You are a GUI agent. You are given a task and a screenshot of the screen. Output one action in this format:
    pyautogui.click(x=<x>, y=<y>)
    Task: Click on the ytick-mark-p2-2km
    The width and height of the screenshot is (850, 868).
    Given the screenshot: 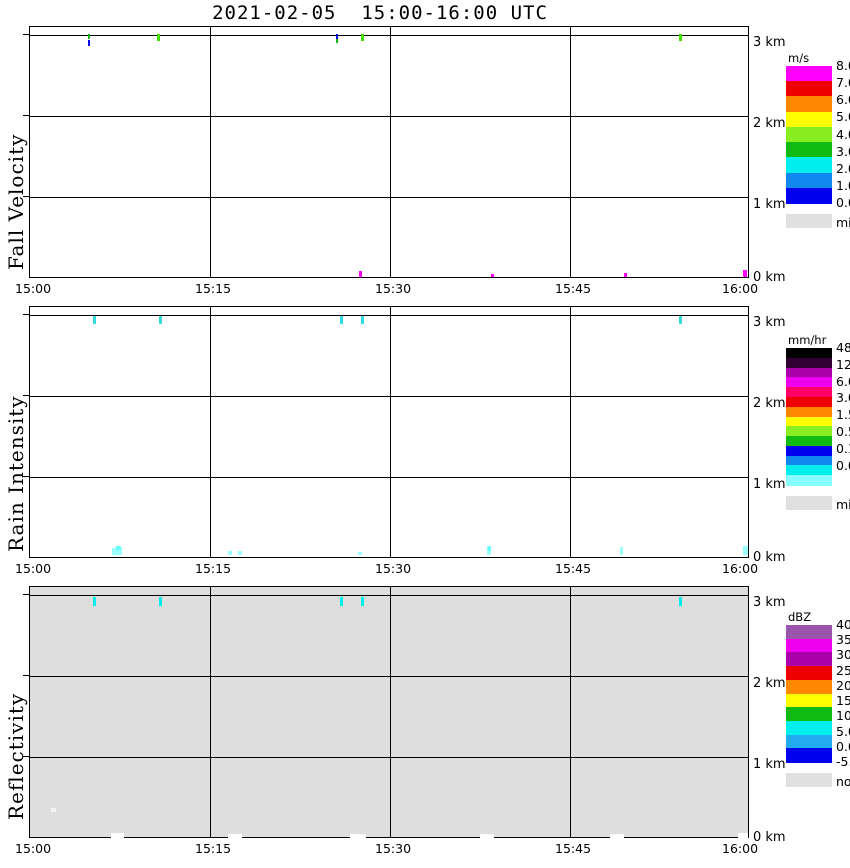 What is the action you would take?
    pyautogui.click(x=26, y=395)
    